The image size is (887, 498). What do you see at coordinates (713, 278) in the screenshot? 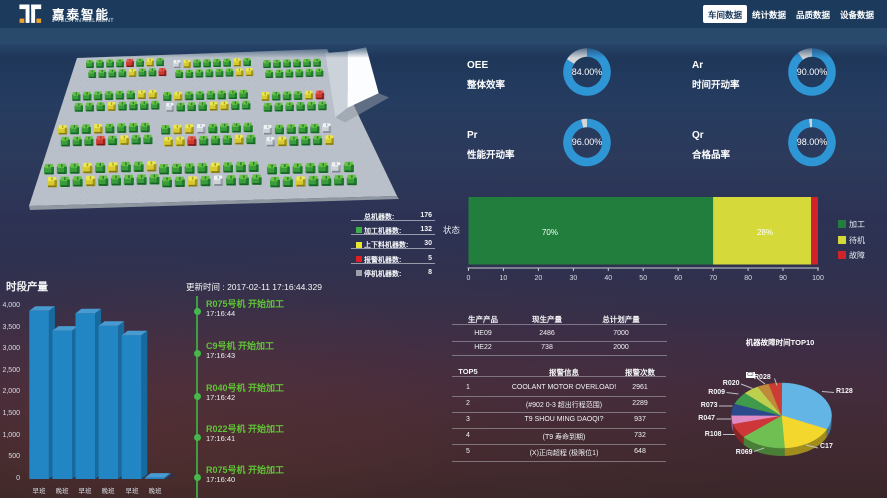
I see `svg-text: 70` at bounding box center [713, 278].